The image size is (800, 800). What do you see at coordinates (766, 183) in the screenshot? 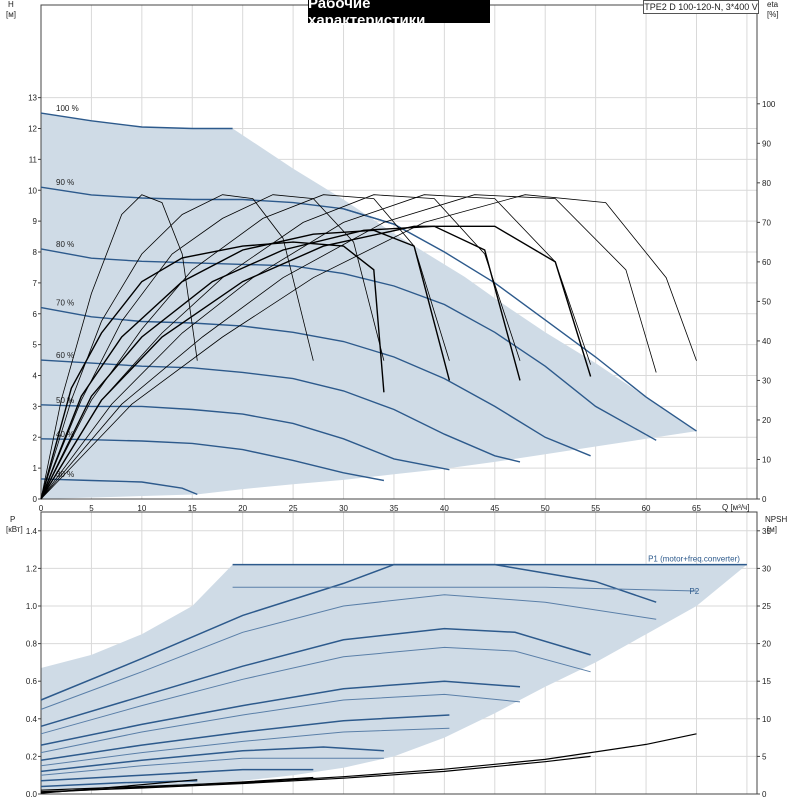
I see `y2-tick-label: 80` at bounding box center [766, 183].